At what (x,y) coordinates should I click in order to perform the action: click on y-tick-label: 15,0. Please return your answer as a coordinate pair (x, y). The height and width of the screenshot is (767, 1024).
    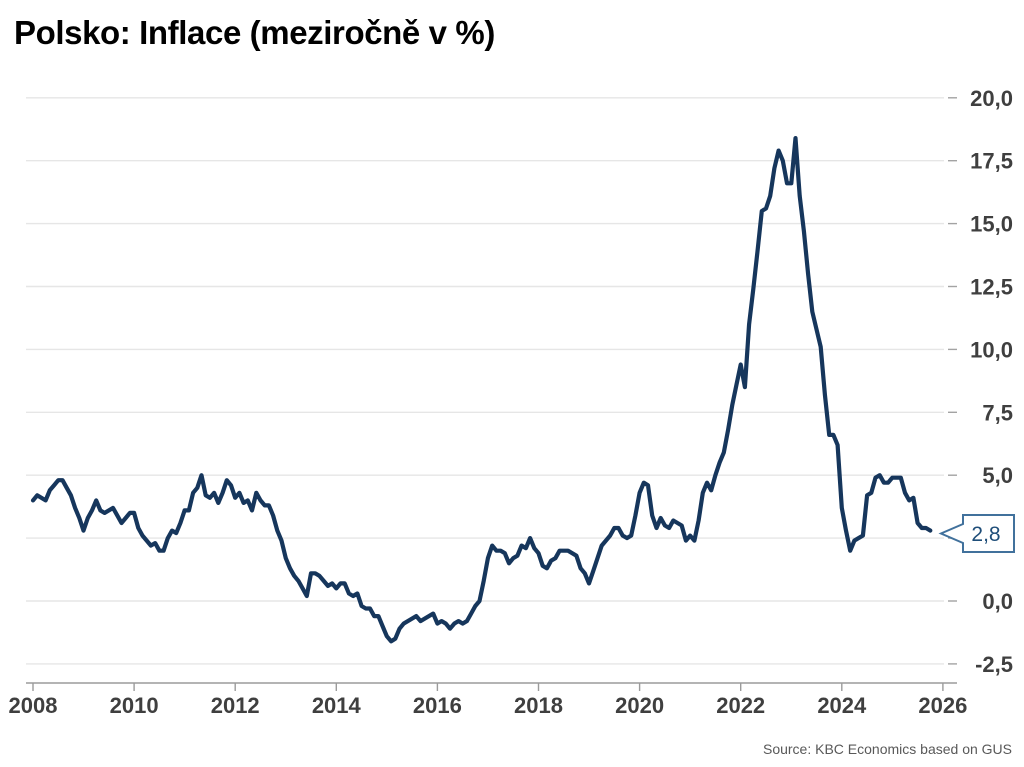
    Looking at the image, I should click on (991, 224).